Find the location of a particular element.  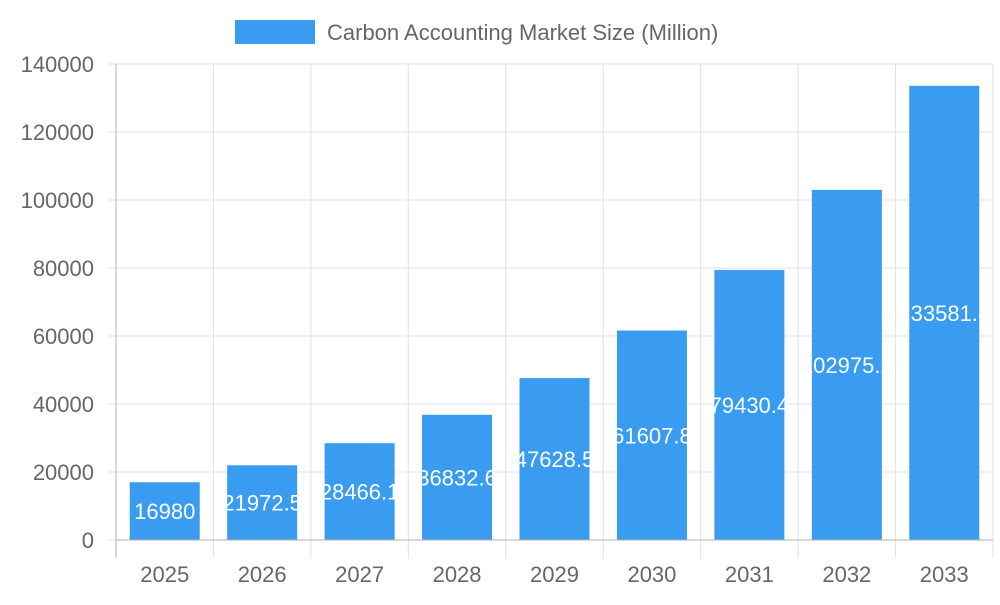

bar-2030 is located at coordinates (651, 435).